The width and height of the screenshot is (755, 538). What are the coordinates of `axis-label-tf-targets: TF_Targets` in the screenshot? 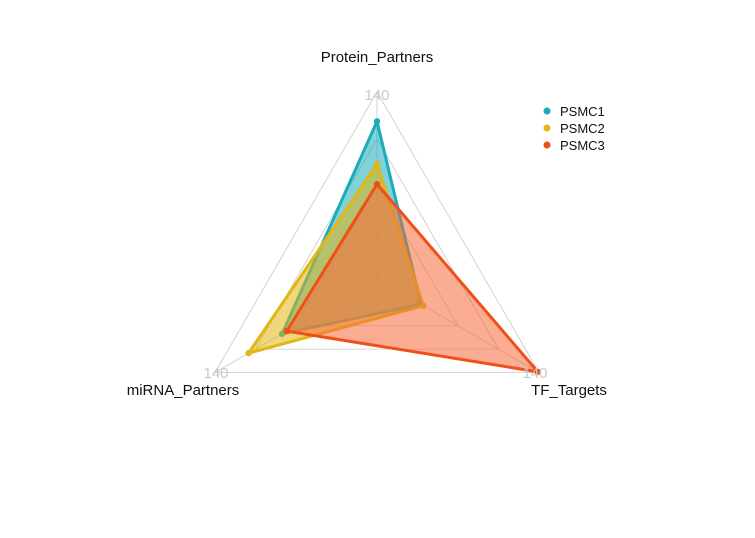 It's located at (569, 390).